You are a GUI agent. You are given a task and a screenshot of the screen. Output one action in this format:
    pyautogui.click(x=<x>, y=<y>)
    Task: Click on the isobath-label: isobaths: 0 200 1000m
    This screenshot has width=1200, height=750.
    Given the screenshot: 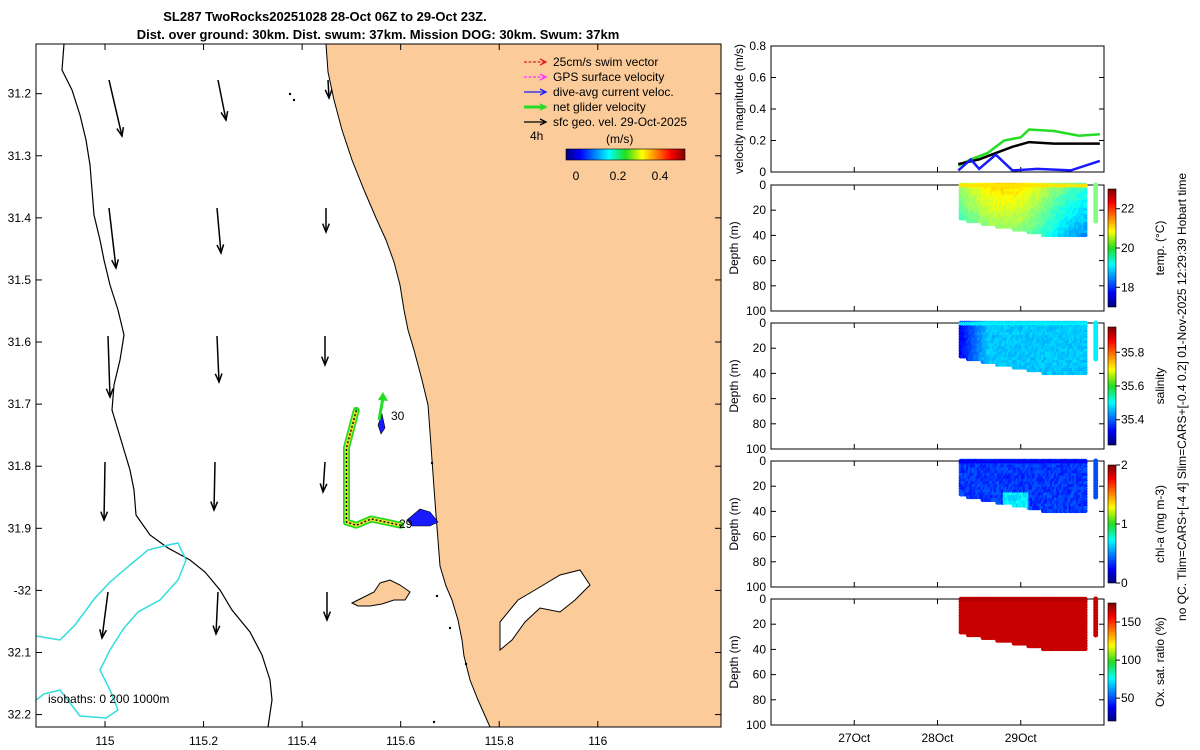 What is the action you would take?
    pyautogui.click(x=108, y=699)
    